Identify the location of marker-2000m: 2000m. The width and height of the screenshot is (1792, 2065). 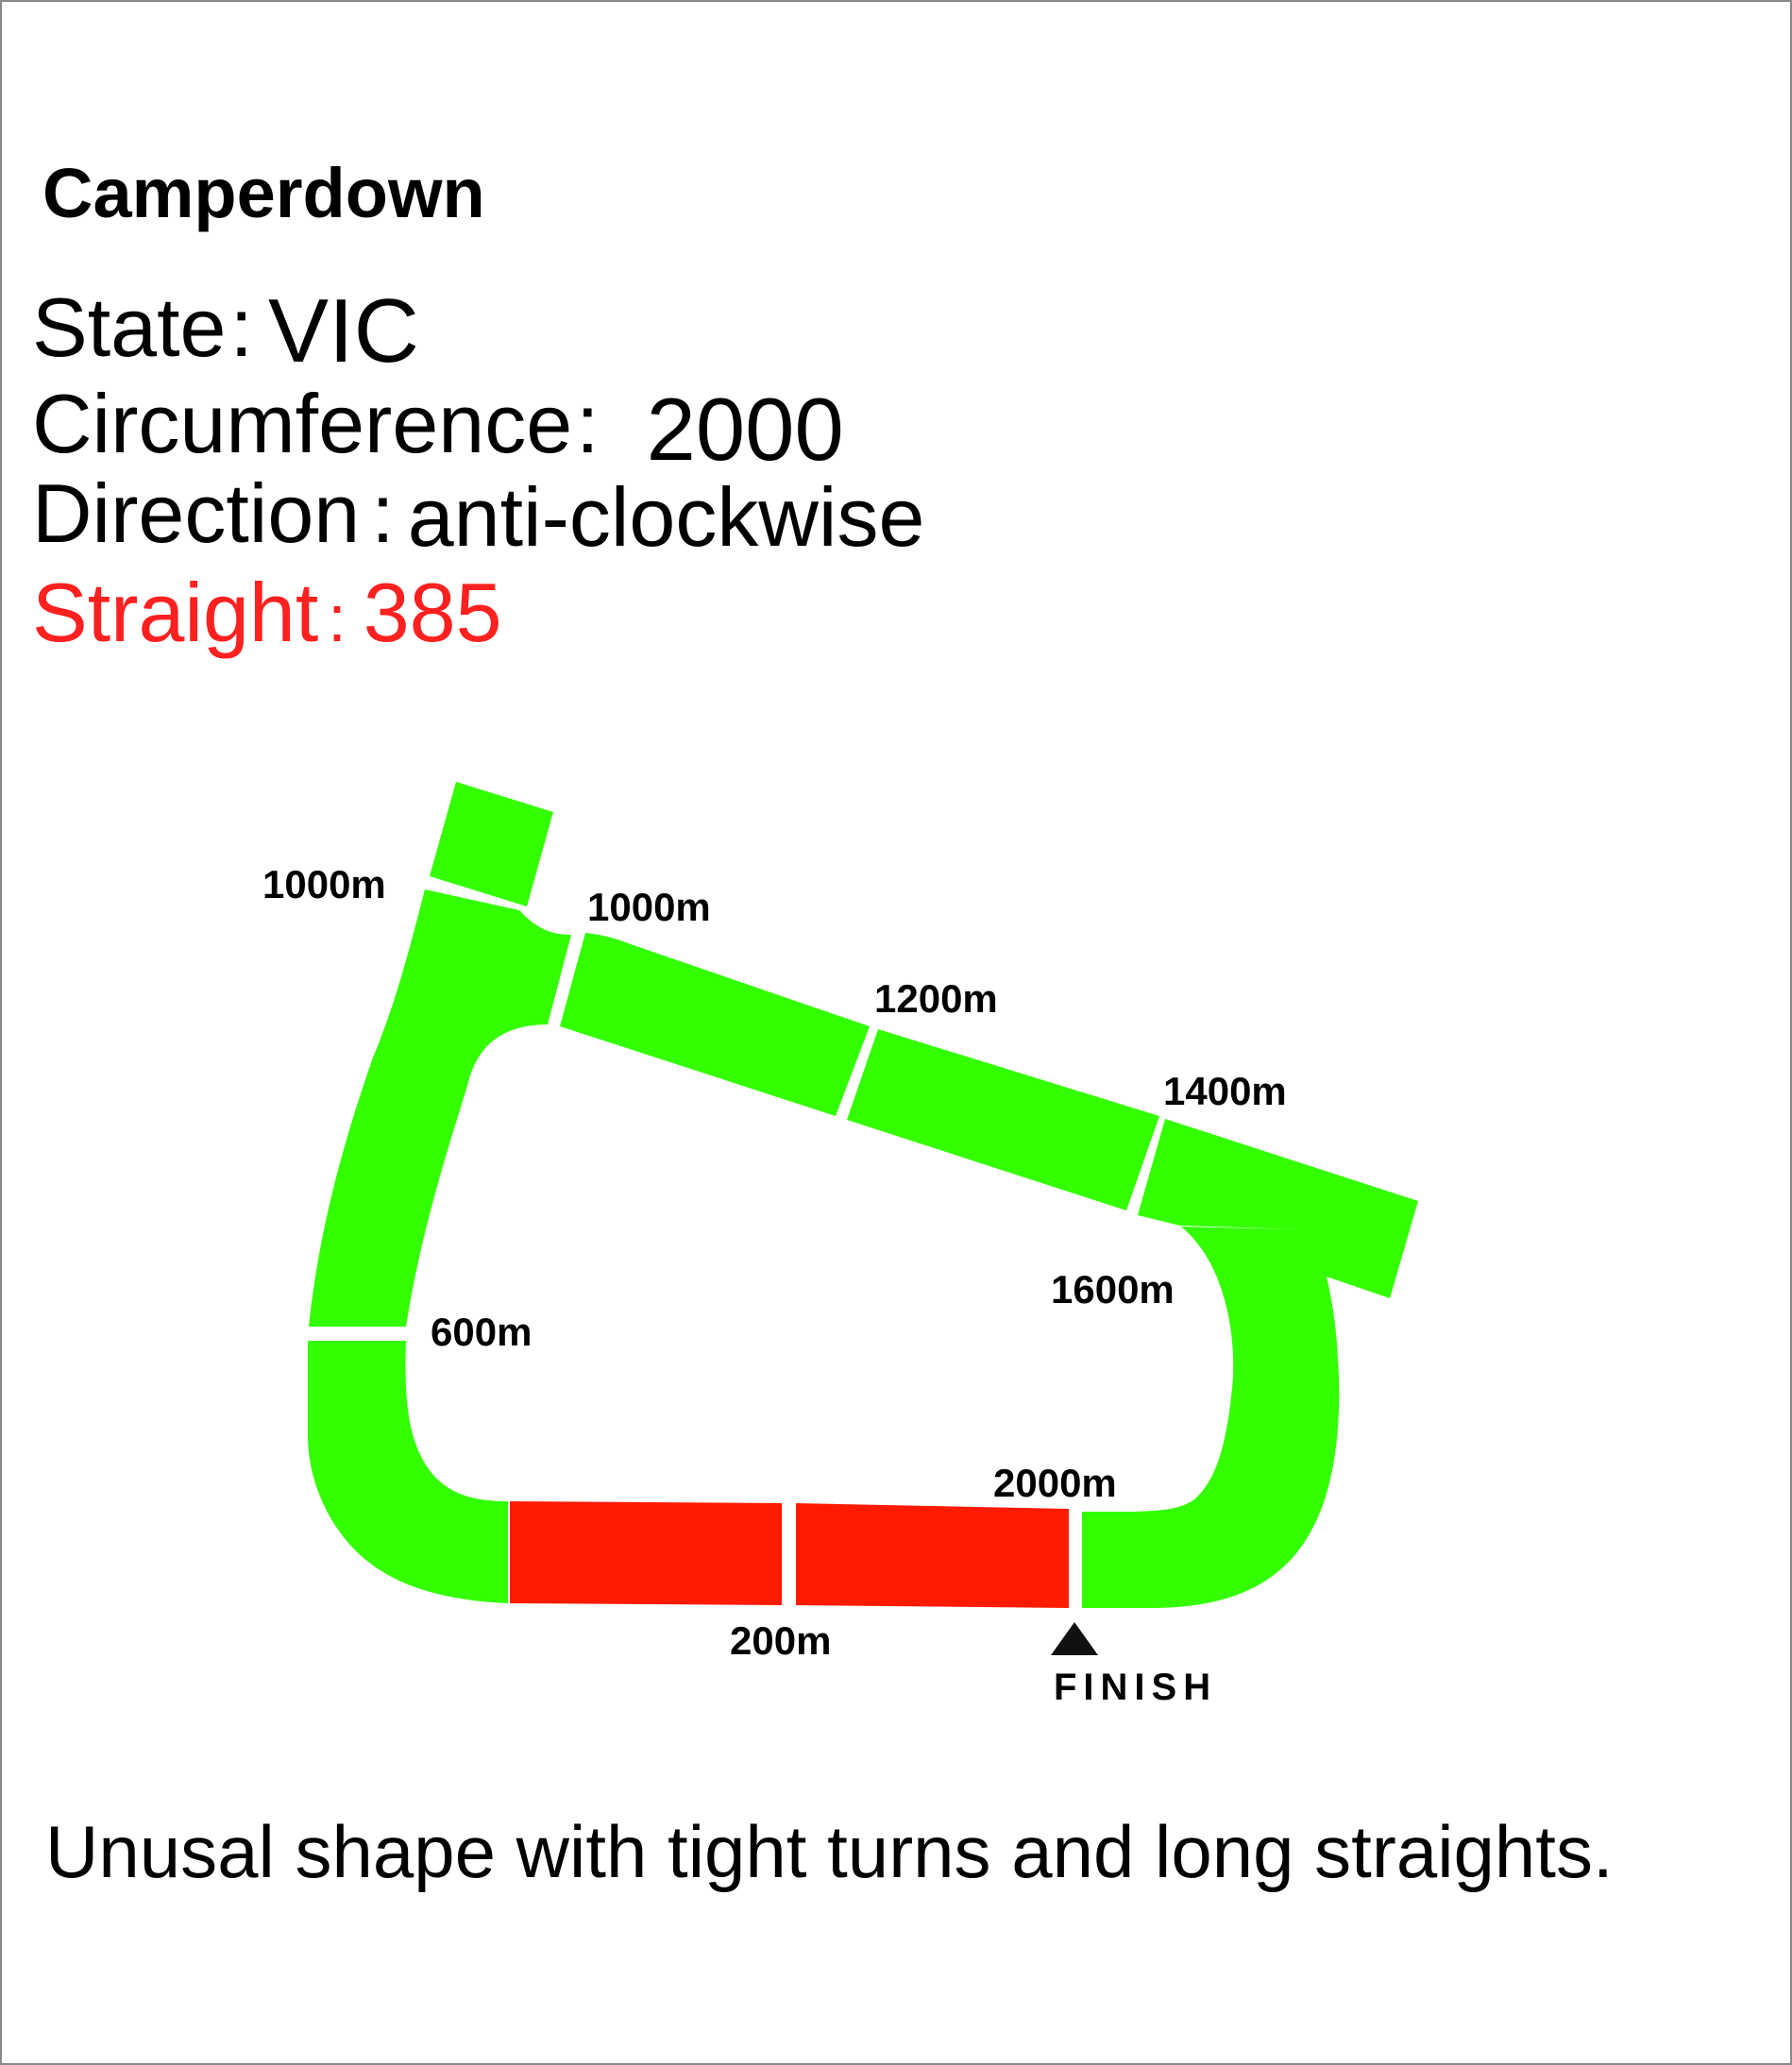
(1055, 1483).